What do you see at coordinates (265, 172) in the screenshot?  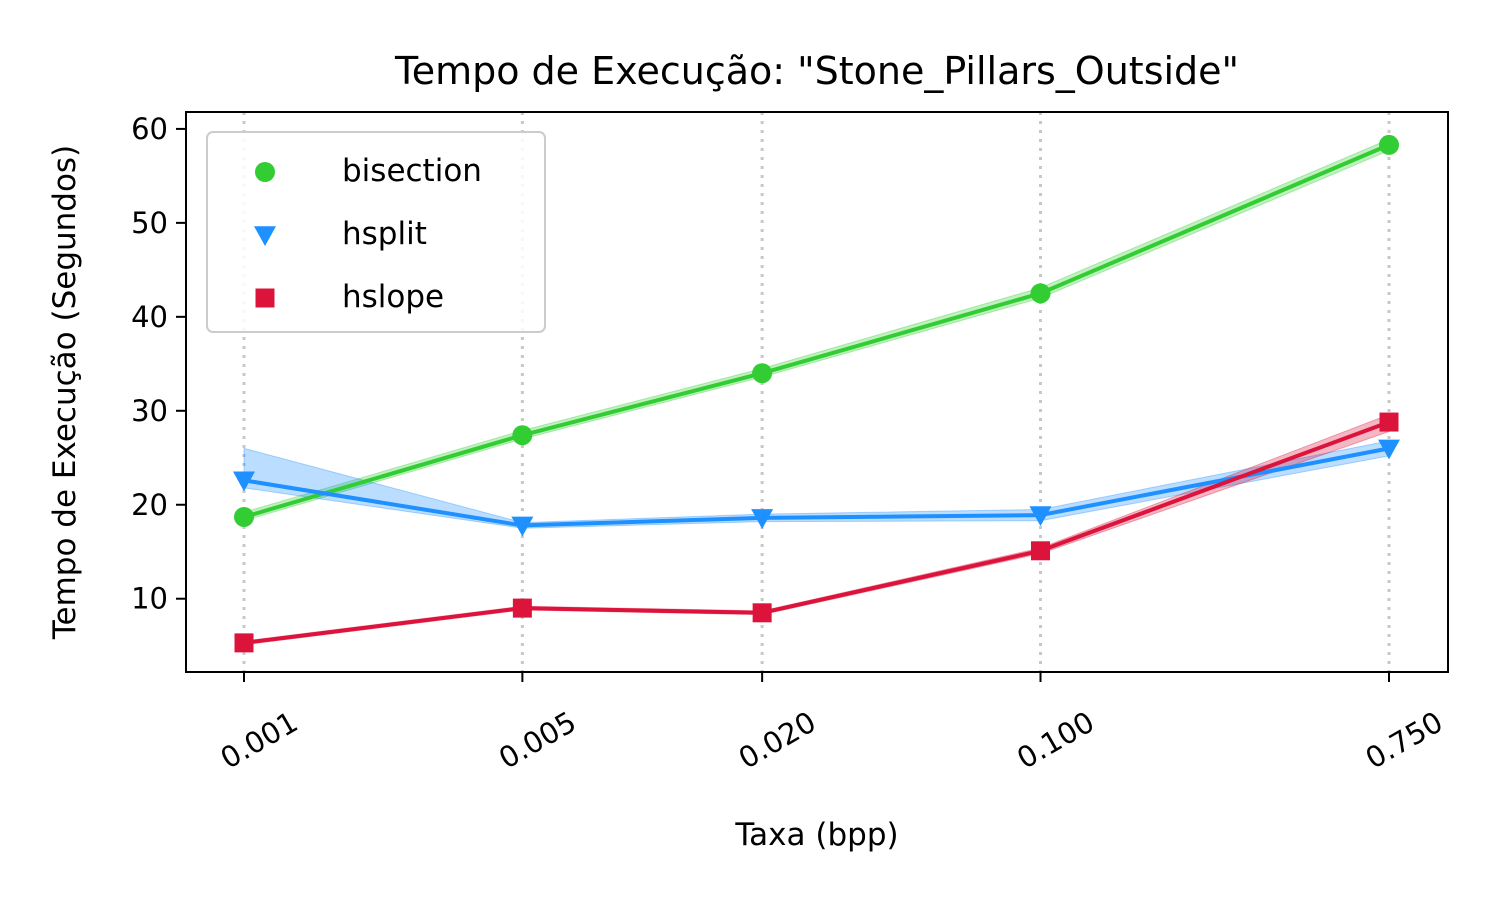 I see `legend-marker-bisection` at bounding box center [265, 172].